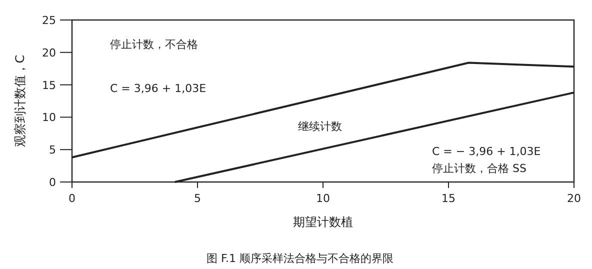  I want to click on y-tick-label: 25, so click(49, 20).